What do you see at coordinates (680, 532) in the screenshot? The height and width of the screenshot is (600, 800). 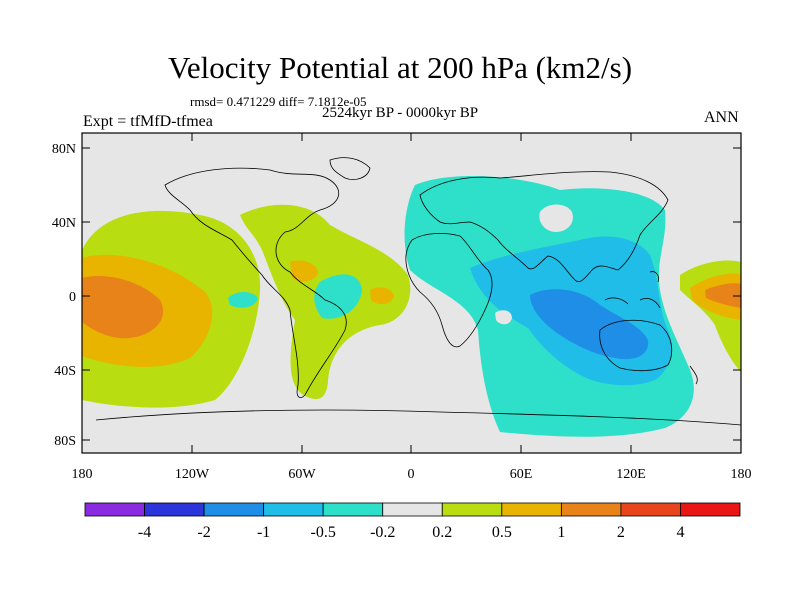 I see `colorbar-label: 4` at bounding box center [680, 532].